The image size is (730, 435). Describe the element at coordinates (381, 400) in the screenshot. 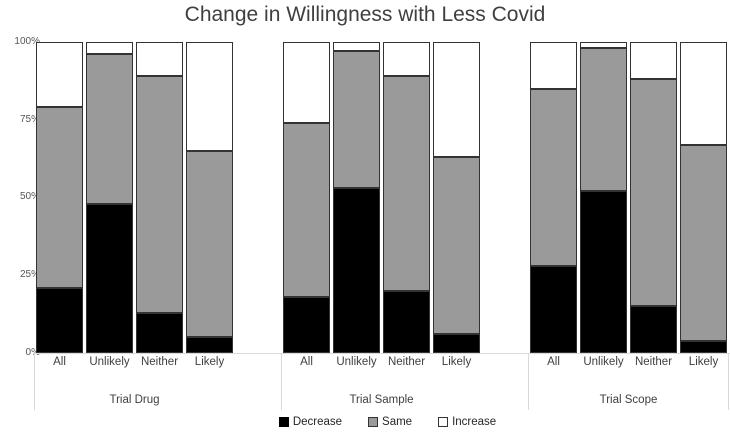

I see `group-label-trial-sample: Trial Sample` at that location.